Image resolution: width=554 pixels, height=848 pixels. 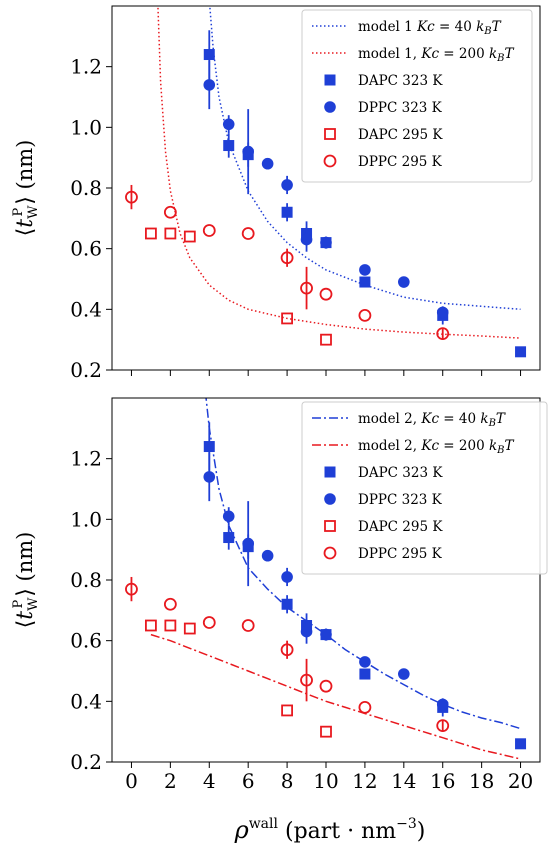 I want to click on x-tick-label: 20, so click(x=520, y=781).